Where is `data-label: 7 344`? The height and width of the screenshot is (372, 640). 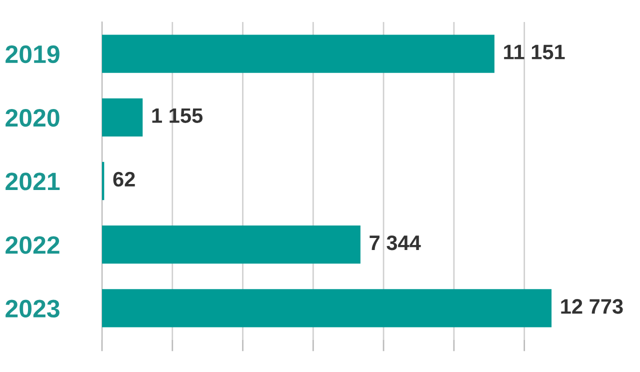 data-label: 7 344 is located at coordinates (395, 242).